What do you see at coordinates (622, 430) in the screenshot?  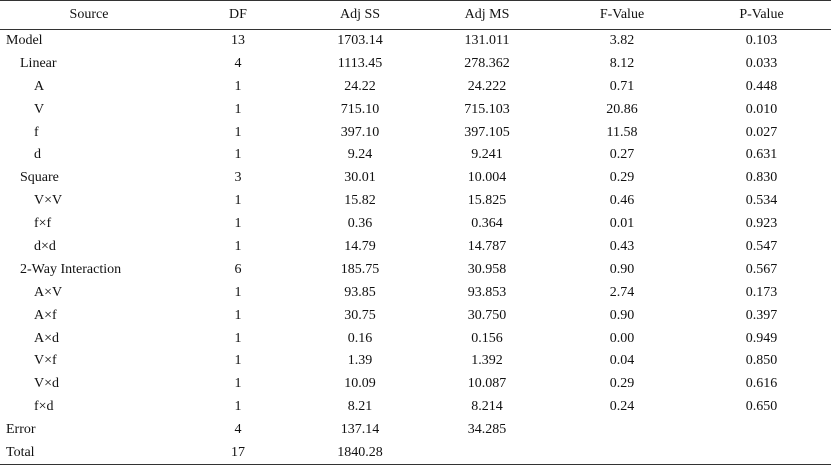 I see `cell-f-value` at bounding box center [622, 430].